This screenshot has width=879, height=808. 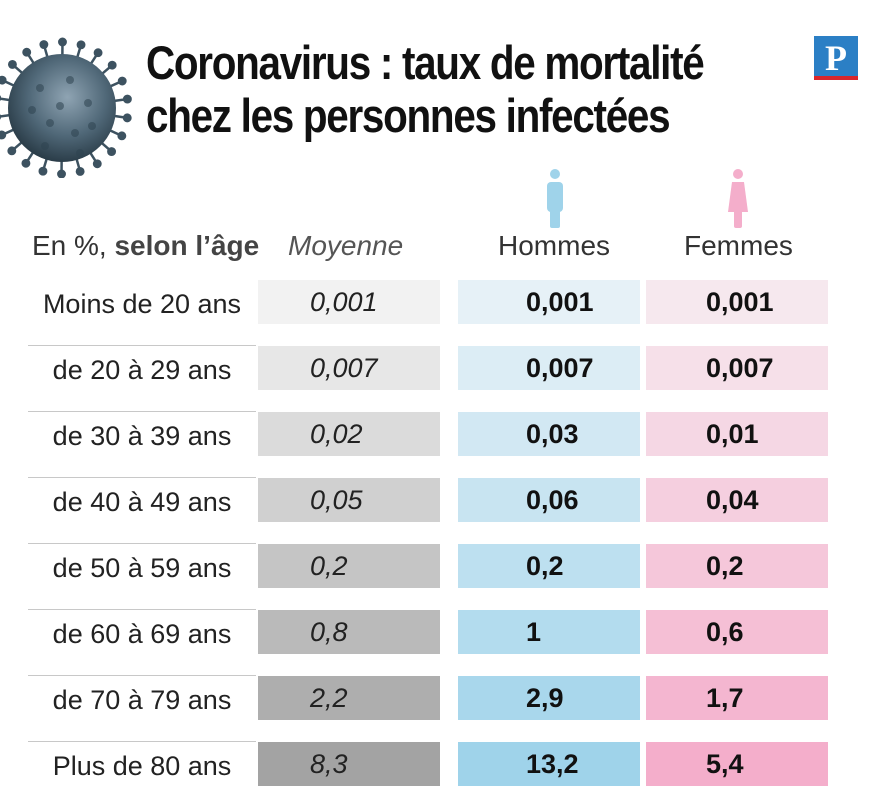 What do you see at coordinates (142, 379) in the screenshot?
I see `row-label: de 20 à 29 ans` at bounding box center [142, 379].